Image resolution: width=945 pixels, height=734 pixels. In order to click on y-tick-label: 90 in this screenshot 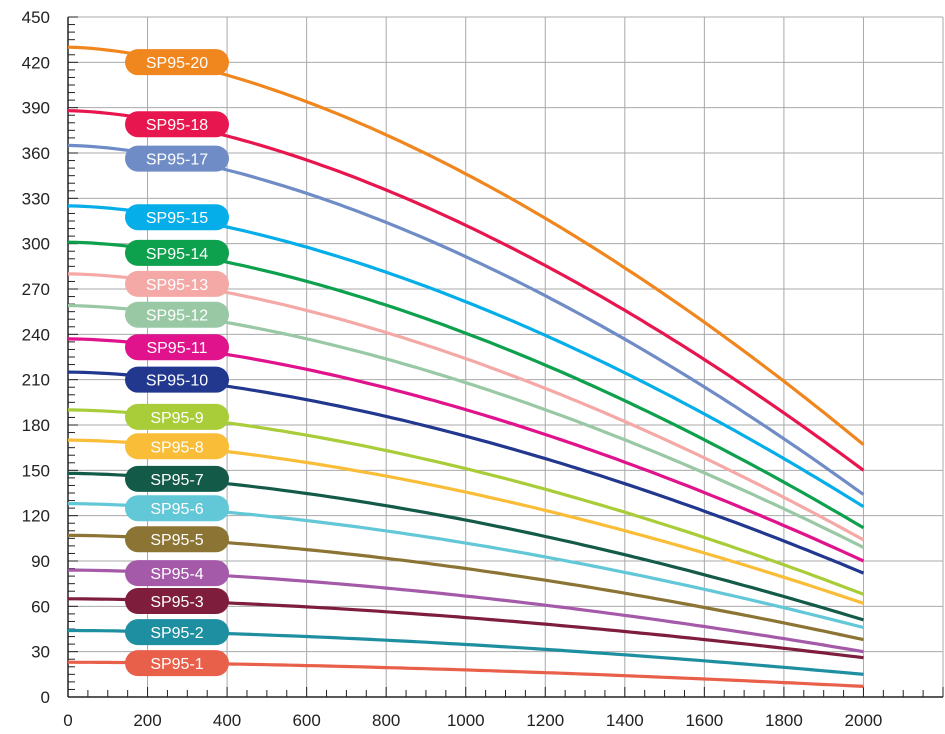, I will do `click(40, 561)`.